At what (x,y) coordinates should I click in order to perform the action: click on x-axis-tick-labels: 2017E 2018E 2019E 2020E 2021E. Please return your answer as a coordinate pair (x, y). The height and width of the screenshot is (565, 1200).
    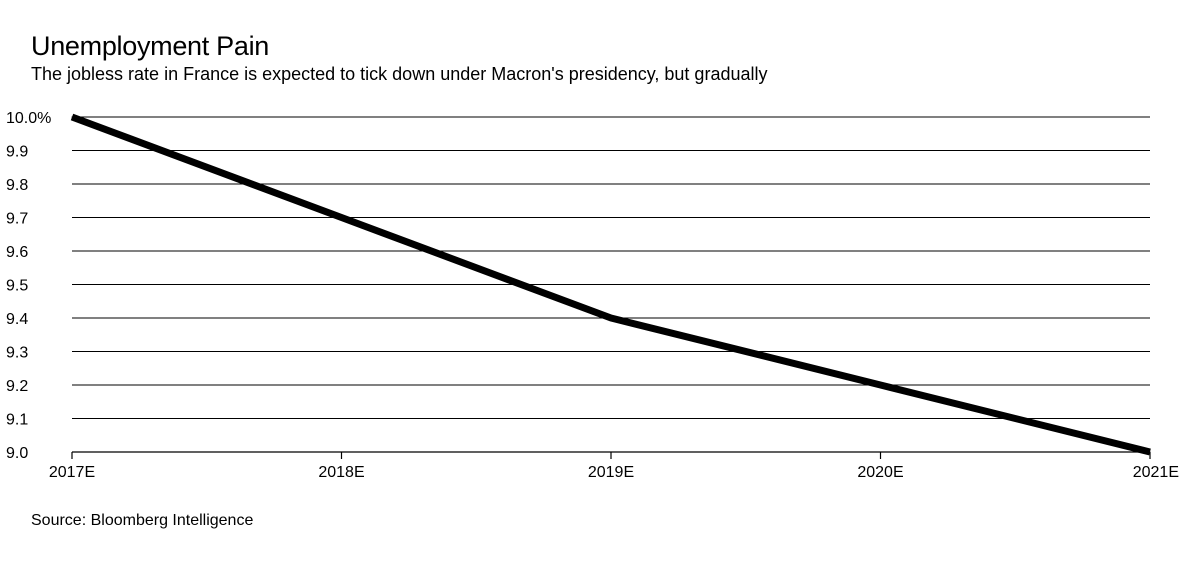
    Looking at the image, I should click on (614, 472).